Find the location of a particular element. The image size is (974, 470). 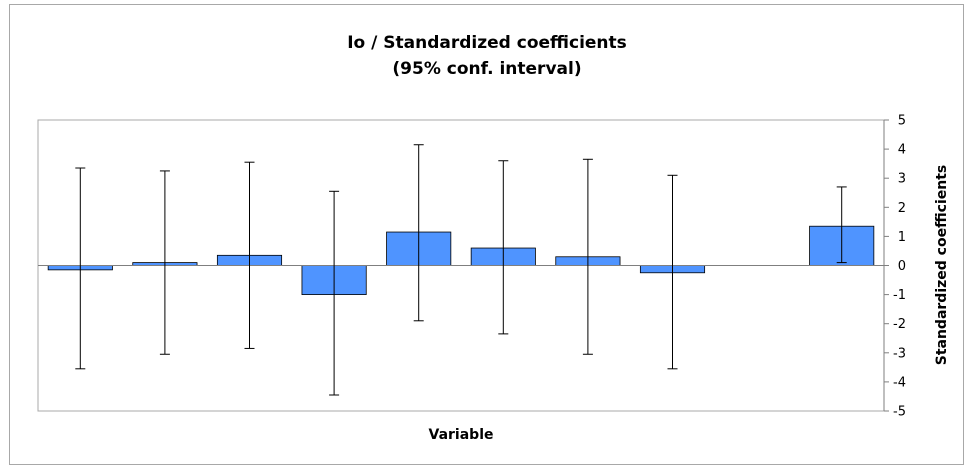

y-tick-label: 1 is located at coordinates (902, 237).